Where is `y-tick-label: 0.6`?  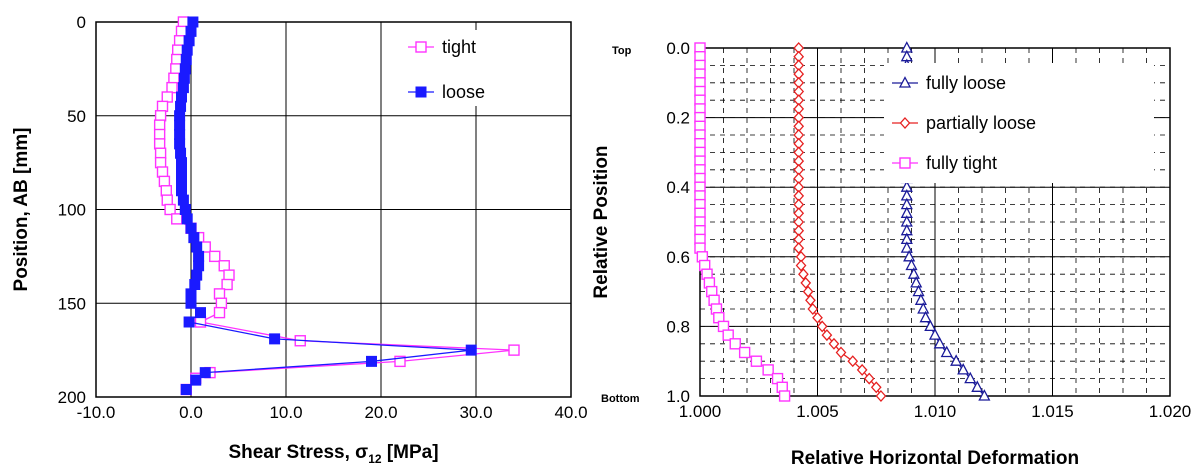
y-tick-label: 0.6 is located at coordinates (678, 257).